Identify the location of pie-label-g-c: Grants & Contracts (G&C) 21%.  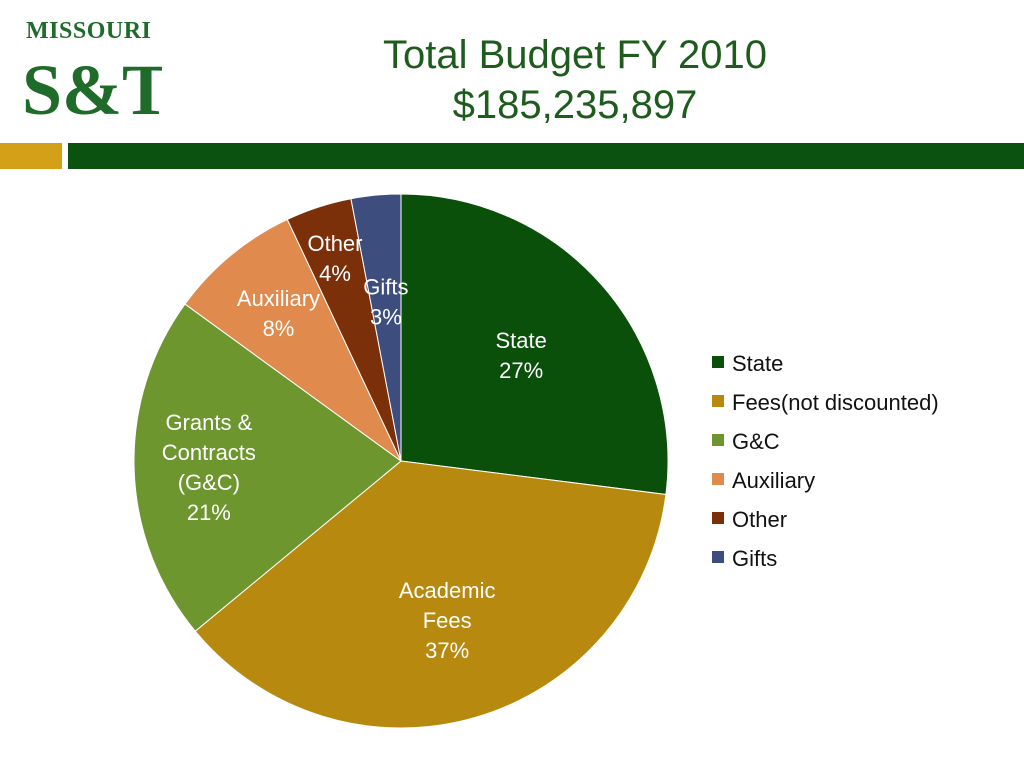
(209, 467).